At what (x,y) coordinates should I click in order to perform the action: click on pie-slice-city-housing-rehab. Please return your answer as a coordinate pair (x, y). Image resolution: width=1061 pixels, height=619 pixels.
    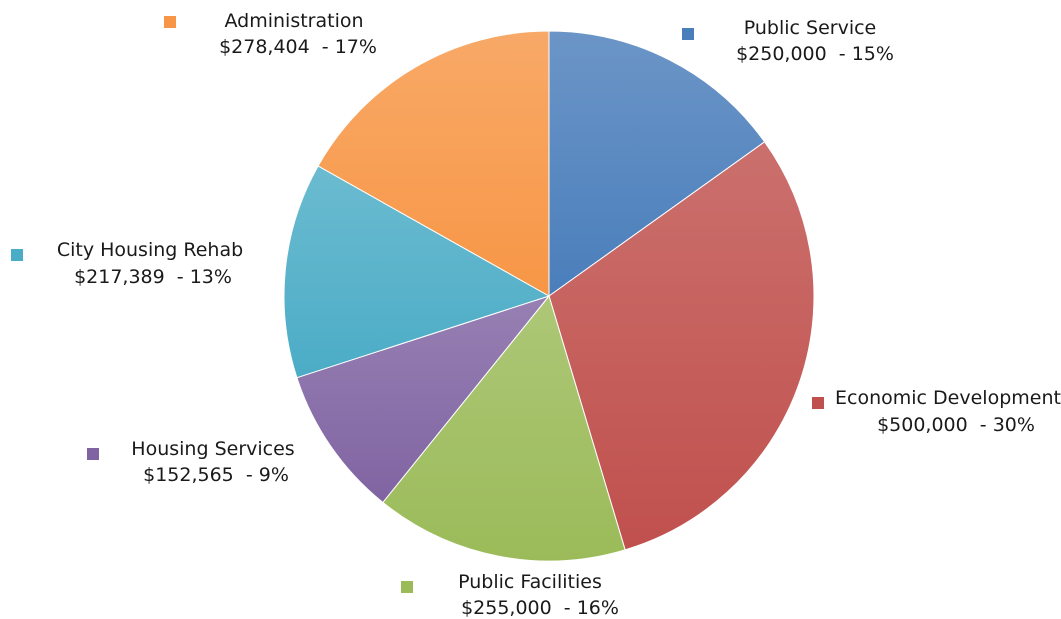
    Looking at the image, I should click on (417, 272).